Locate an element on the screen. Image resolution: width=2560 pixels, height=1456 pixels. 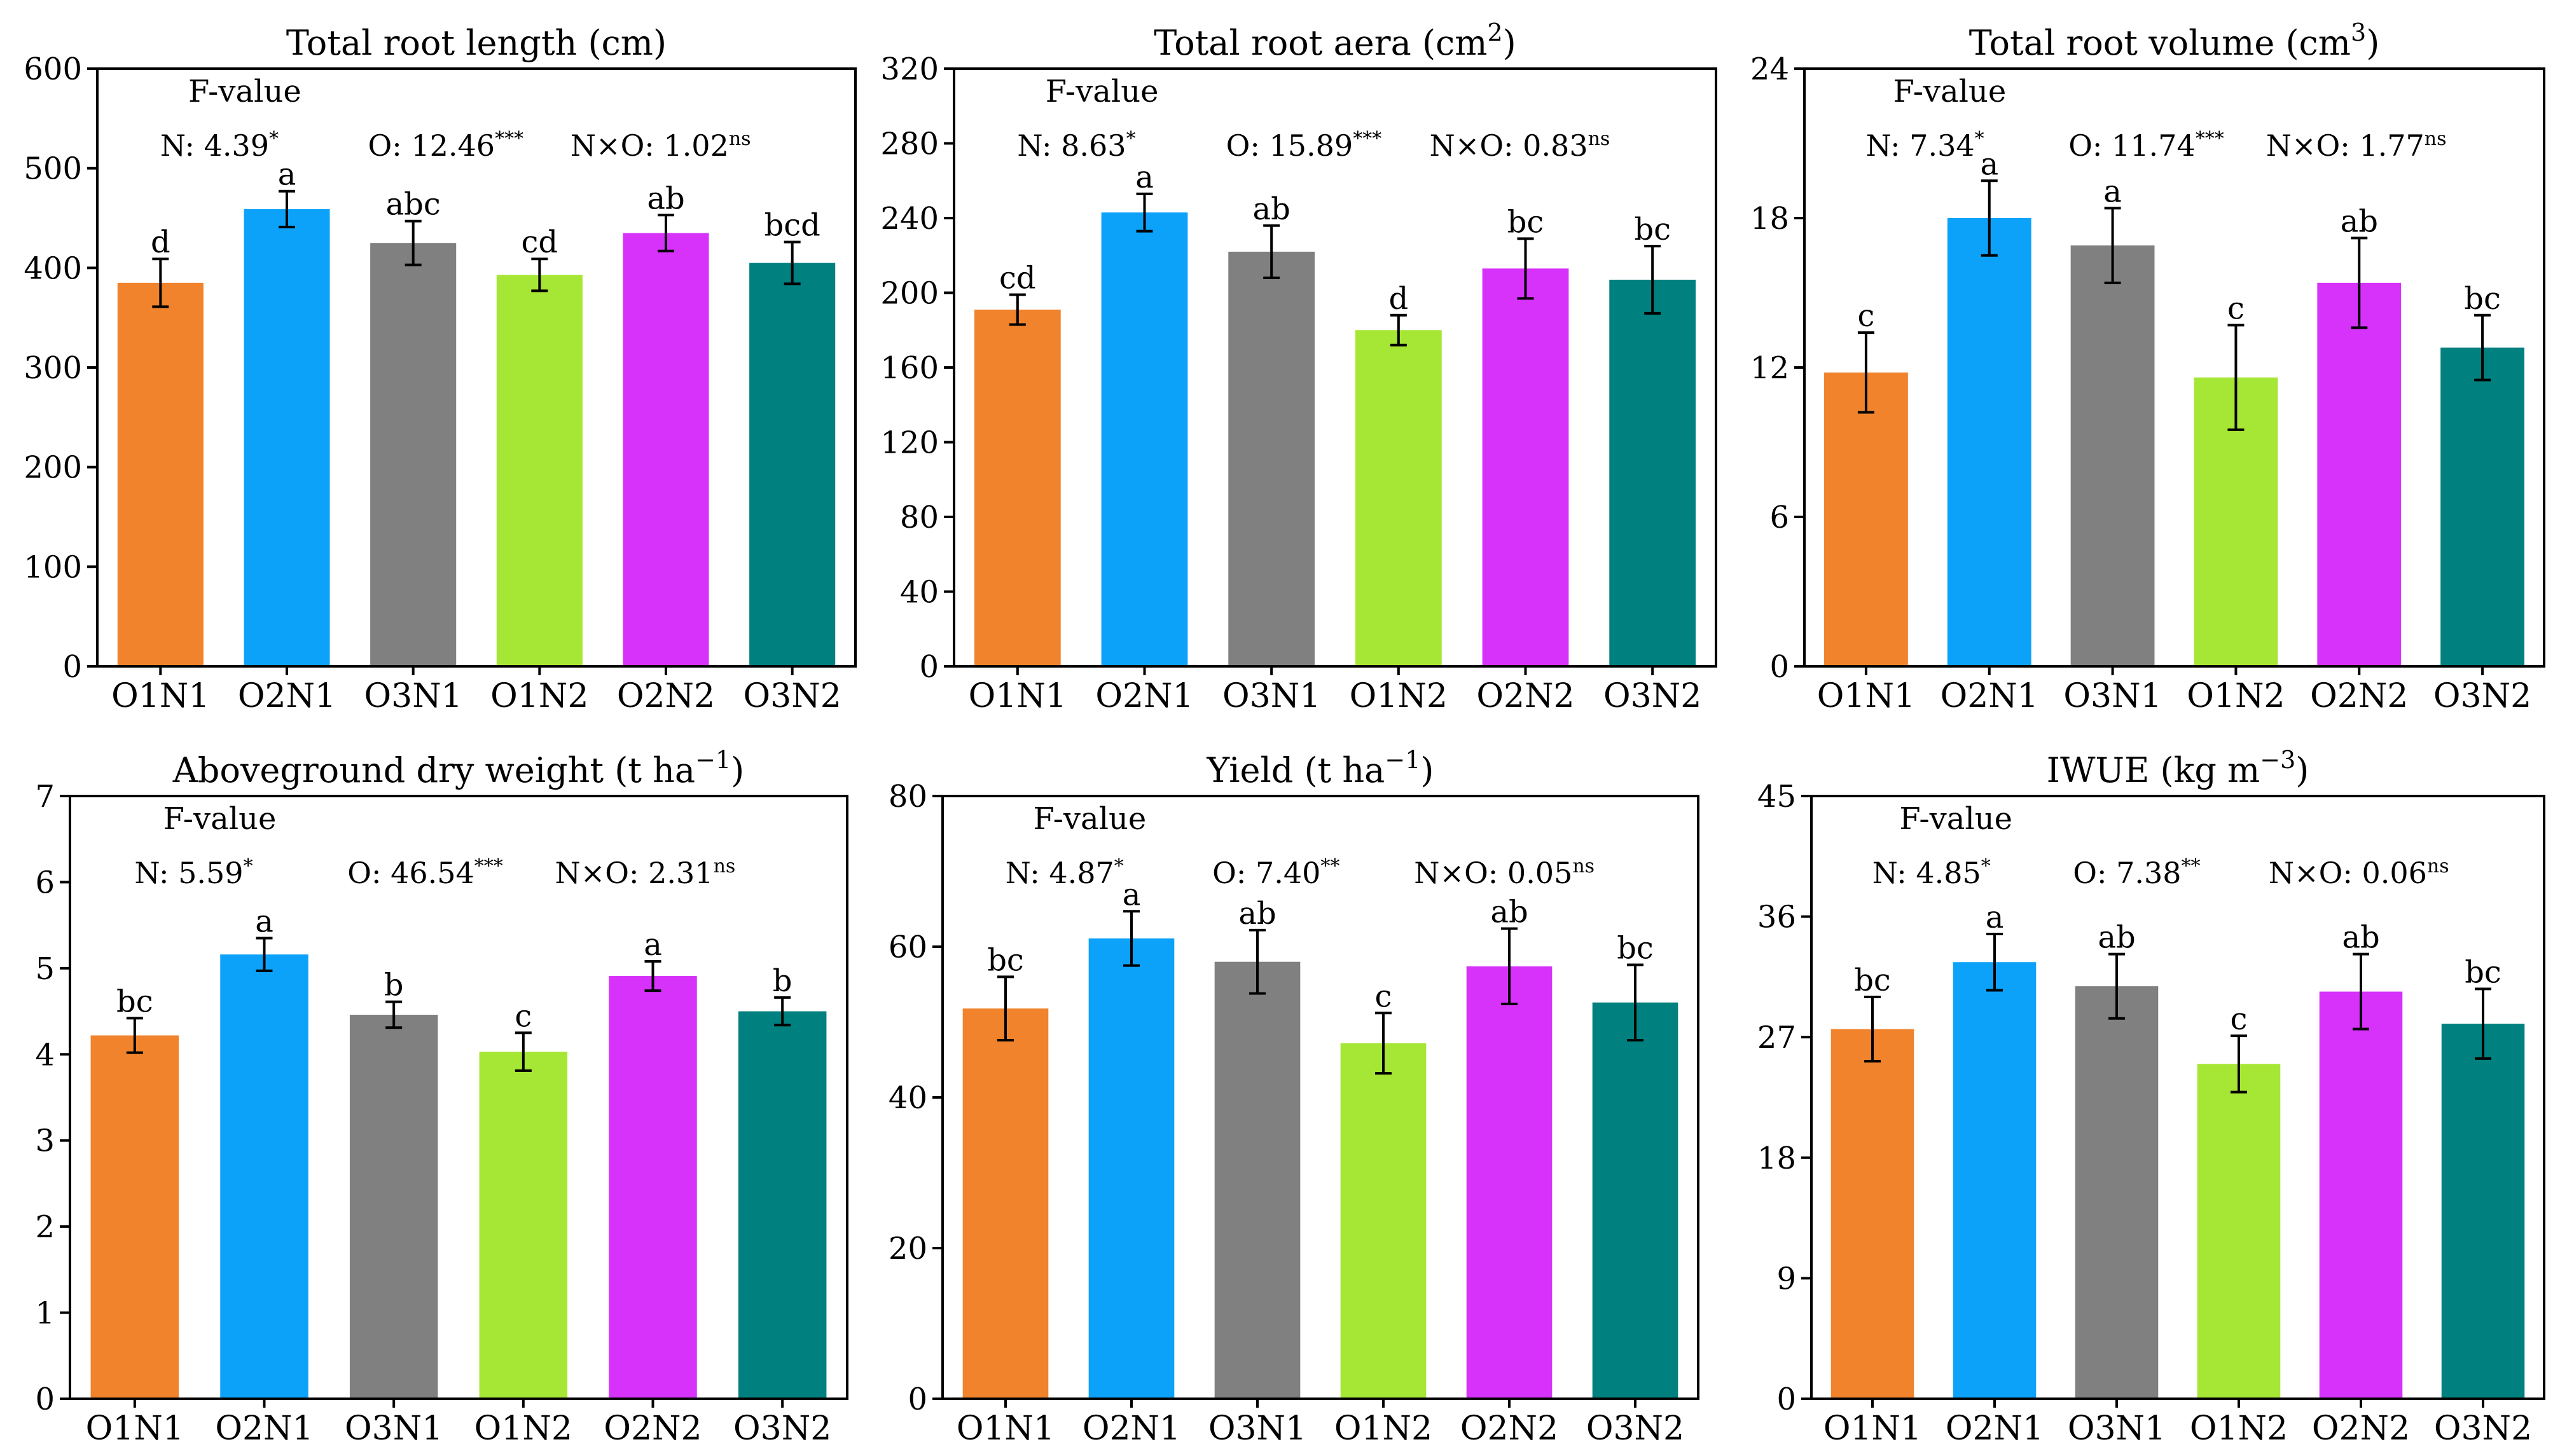
y-tick-label: 20 is located at coordinates (908, 1249).